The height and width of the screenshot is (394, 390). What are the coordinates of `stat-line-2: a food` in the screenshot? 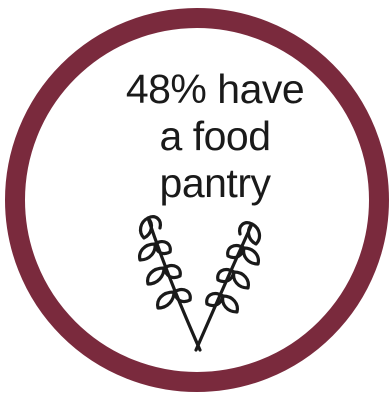 It's located at (215, 136).